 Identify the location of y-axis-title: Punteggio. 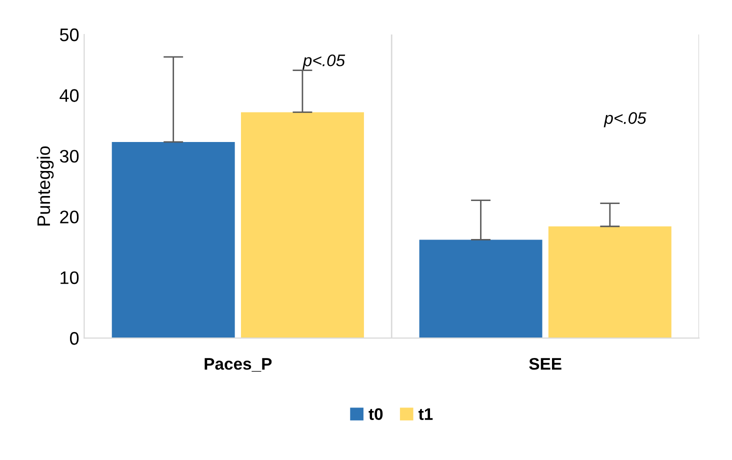
(45, 186).